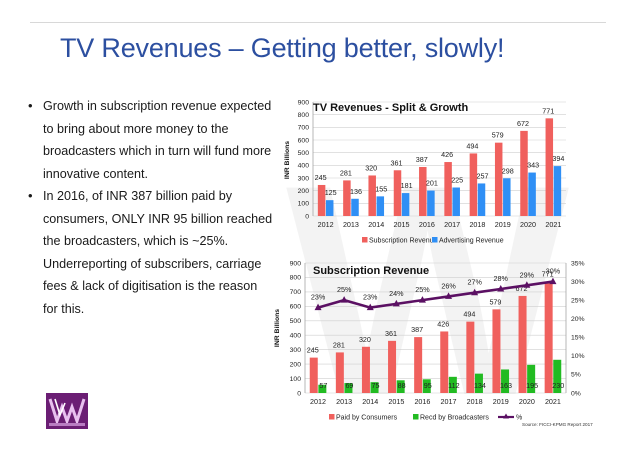  What do you see at coordinates (371, 167) in the screenshot?
I see `data-label-subscription: 320` at bounding box center [371, 167].